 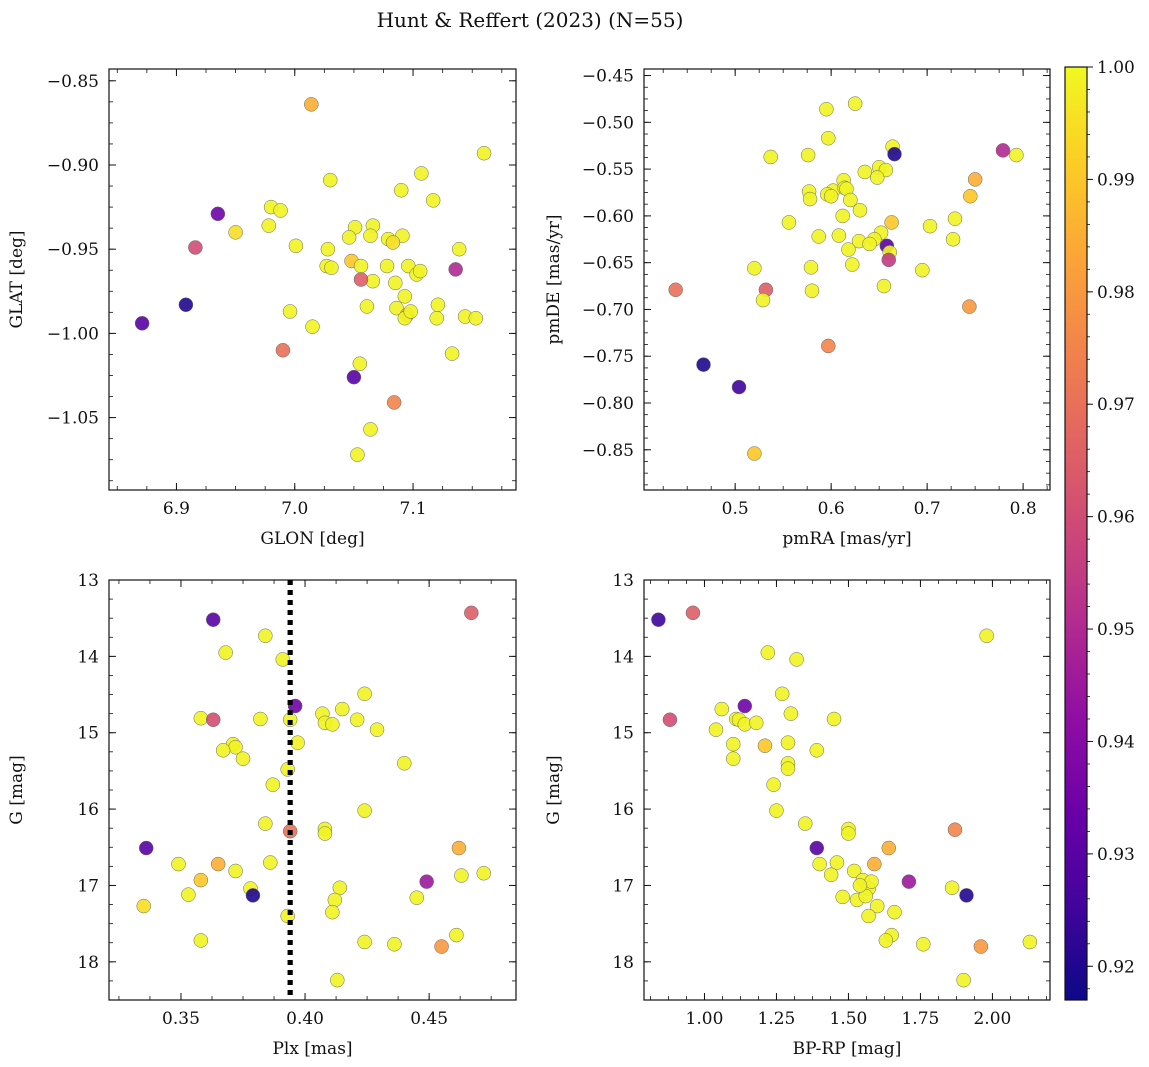 I want to click on points, so click(x=313, y=279).